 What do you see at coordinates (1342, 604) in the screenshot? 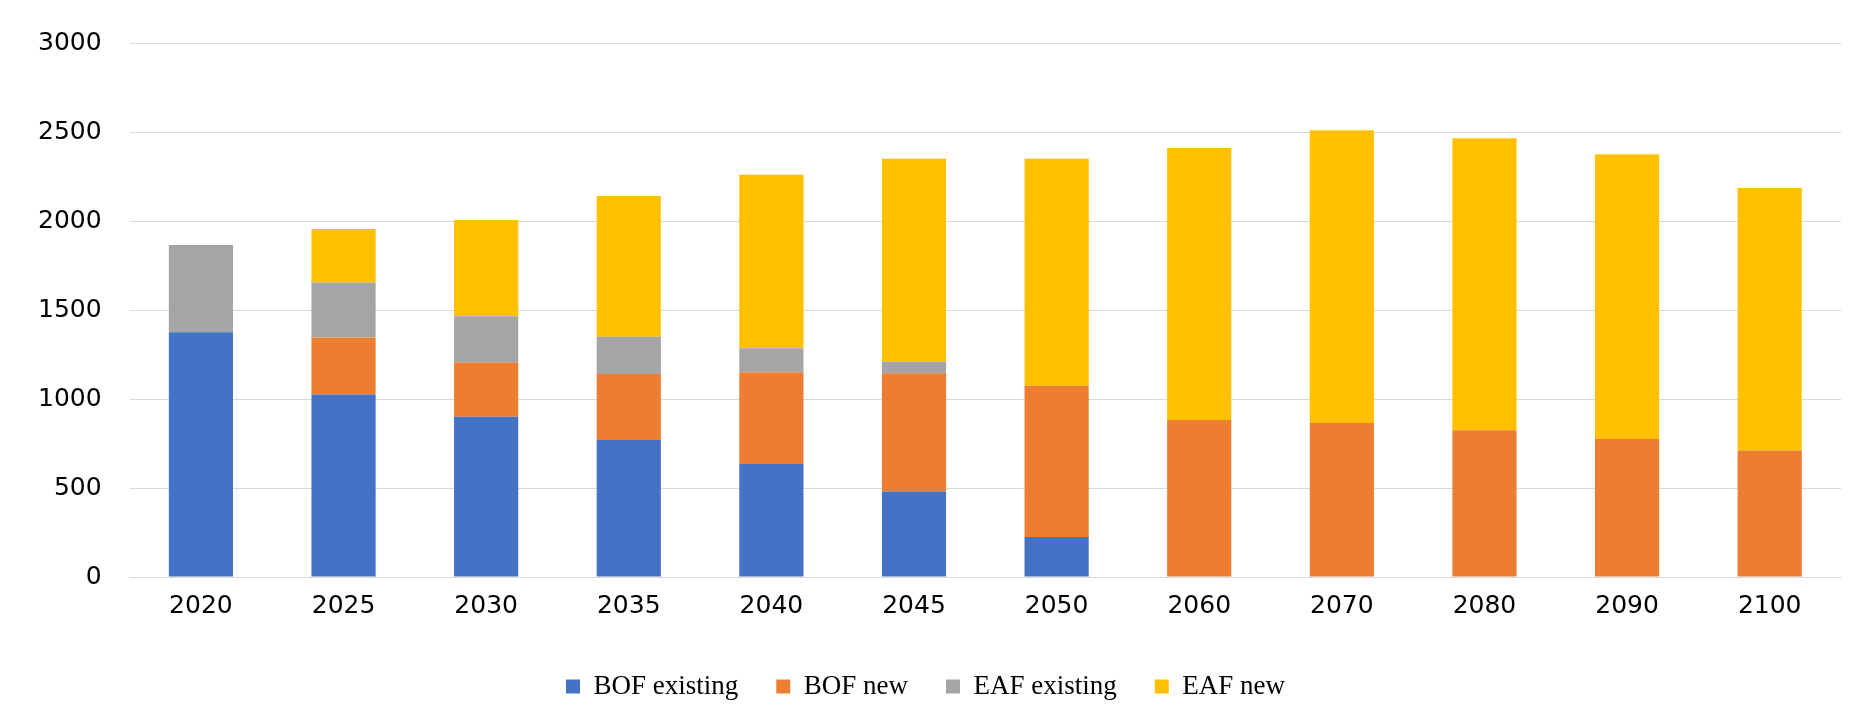
I see `x-tick-label: 2070` at bounding box center [1342, 604].